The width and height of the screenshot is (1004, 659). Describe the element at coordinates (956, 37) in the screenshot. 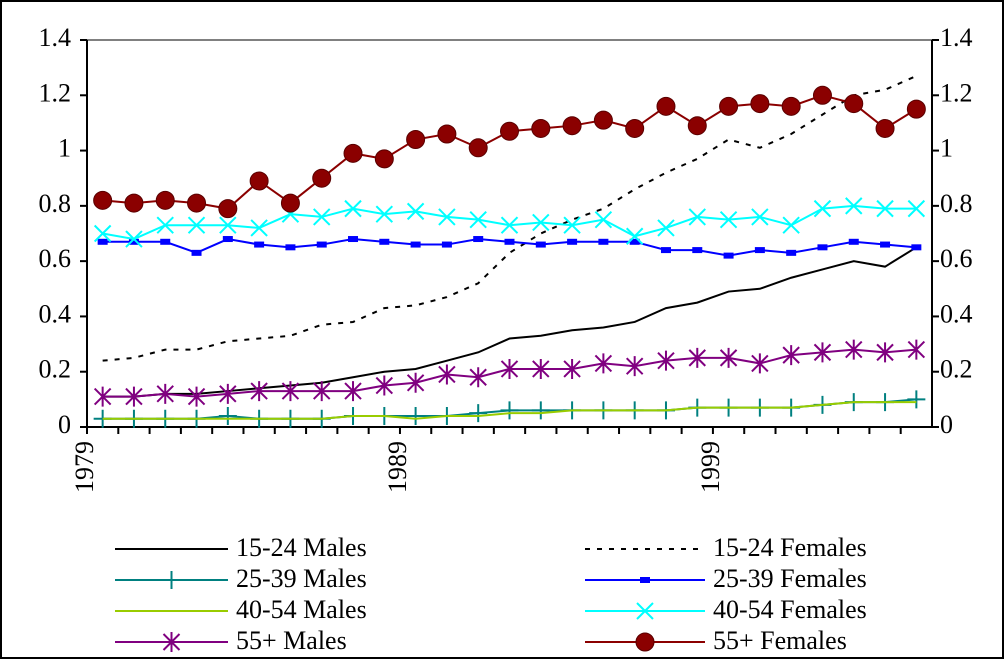

I see `y2-tick-label: 1.4` at that location.